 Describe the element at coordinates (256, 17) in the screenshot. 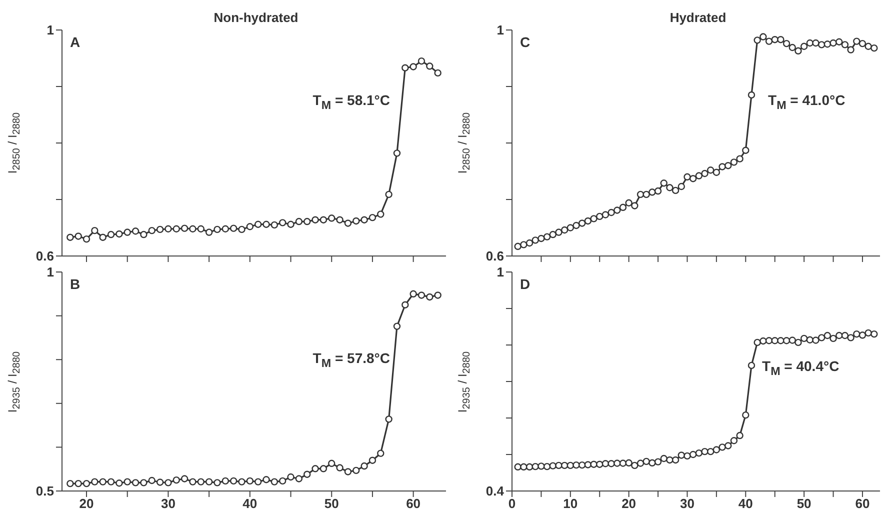

I see `chart-title: Non-hydrated` at that location.